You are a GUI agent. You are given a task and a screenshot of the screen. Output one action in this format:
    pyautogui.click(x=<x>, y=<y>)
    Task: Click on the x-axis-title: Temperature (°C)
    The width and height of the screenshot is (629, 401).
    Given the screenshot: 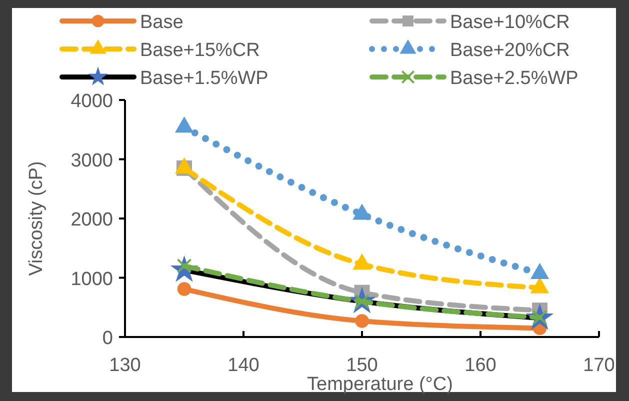 What is the action you would take?
    pyautogui.click(x=380, y=384)
    